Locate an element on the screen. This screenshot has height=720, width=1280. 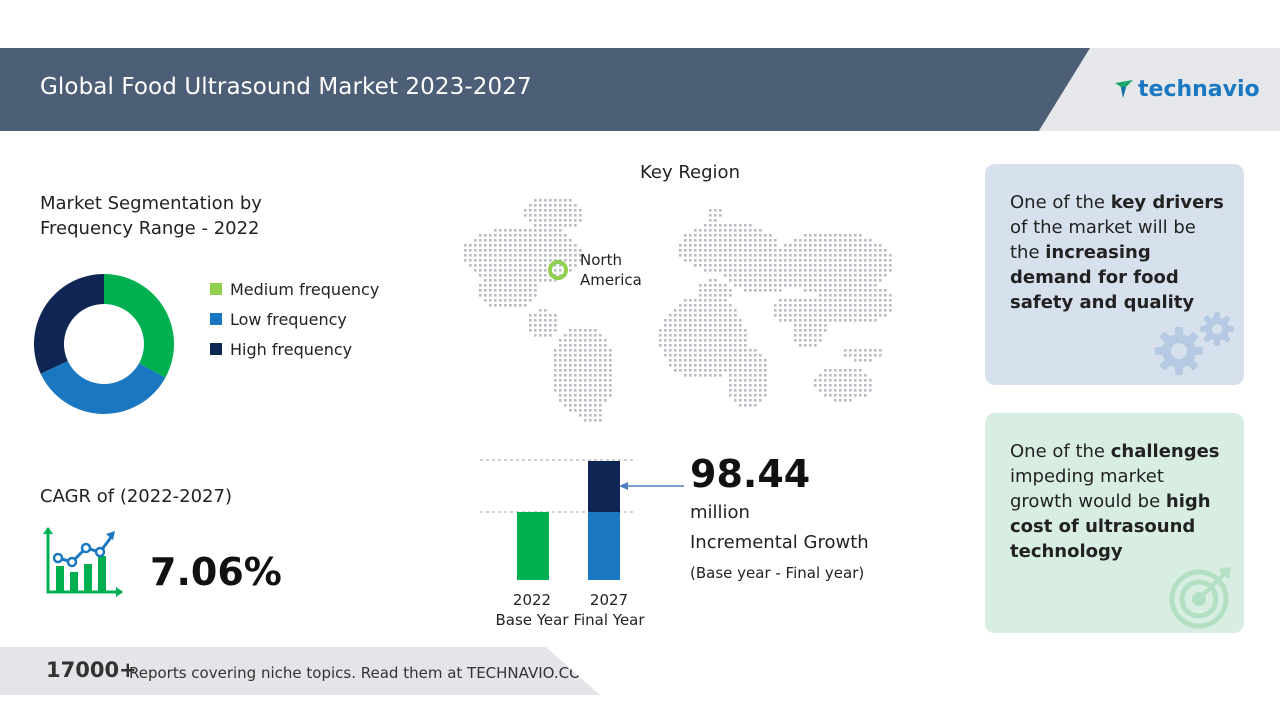
page-title: Global Food Ultrasound Market 2023-2027 is located at coordinates (286, 87).